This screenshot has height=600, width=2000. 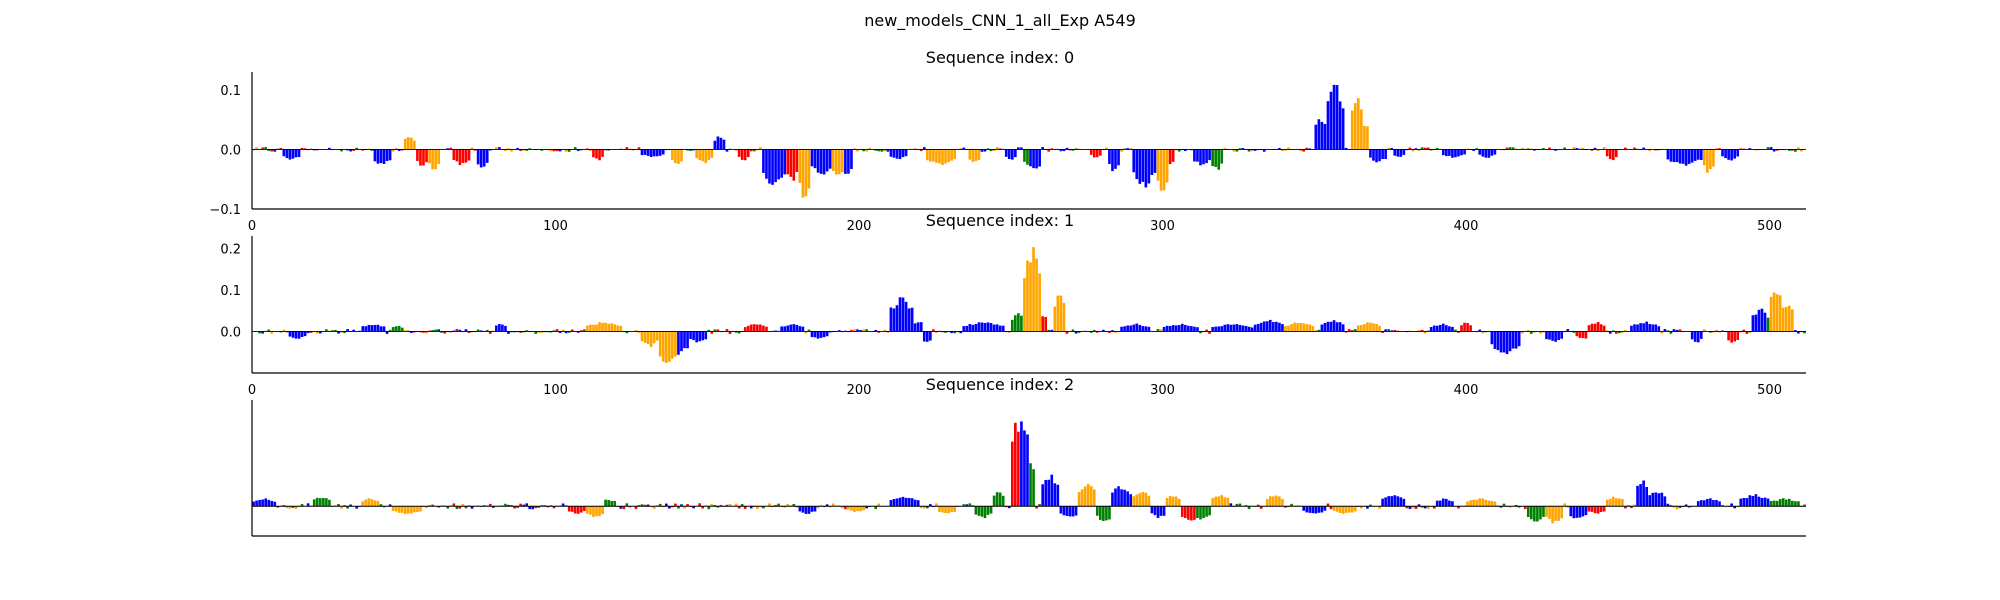 What do you see at coordinates (252, 226) in the screenshot?
I see `x-tick-label: 0` at bounding box center [252, 226].